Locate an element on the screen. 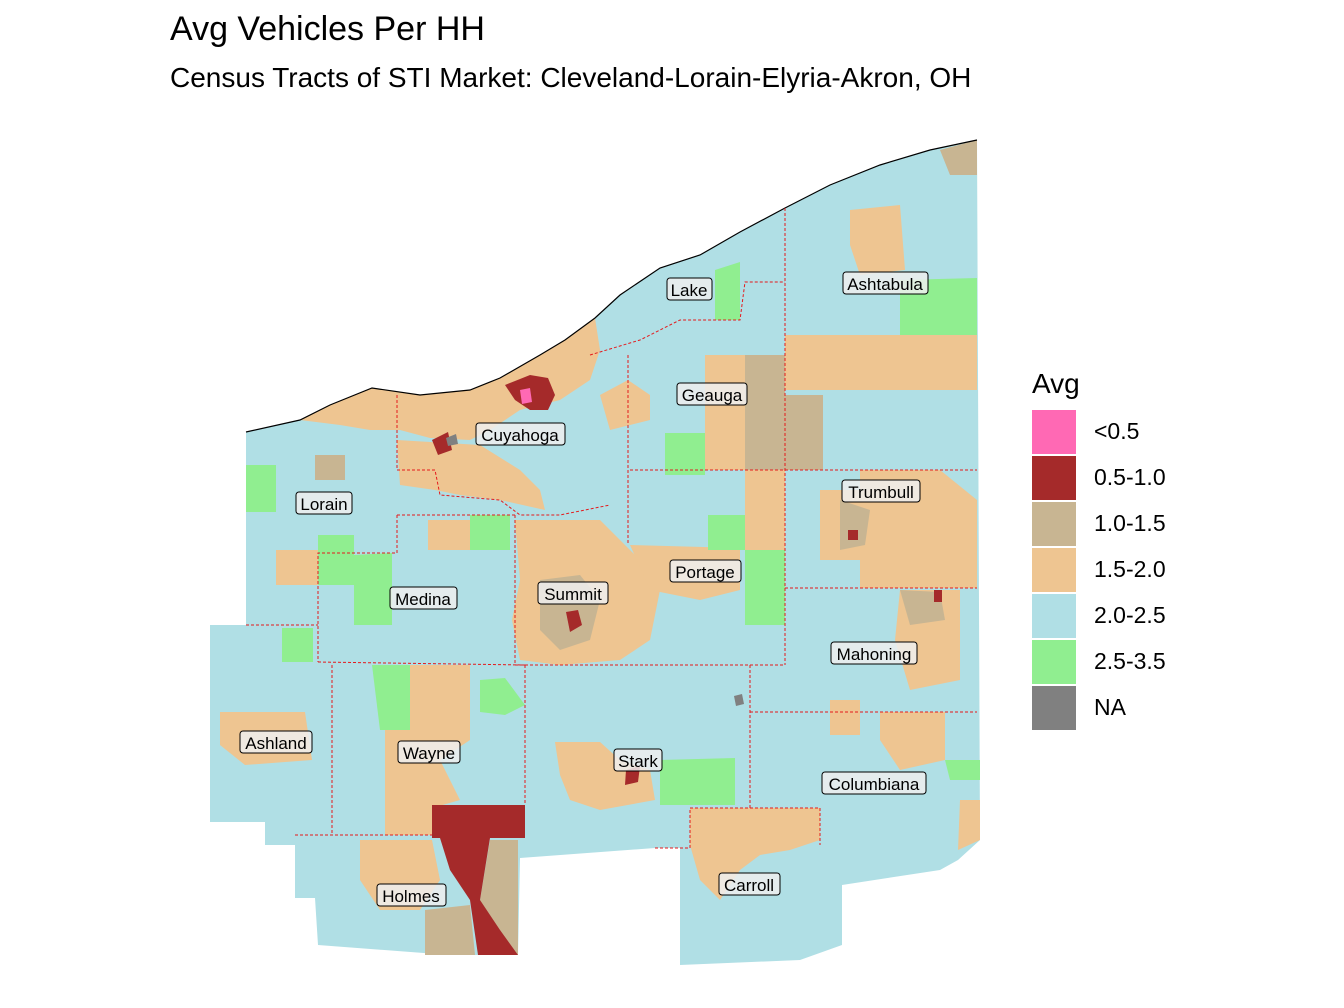  svg-text: Wayne is located at coordinates (429, 753).